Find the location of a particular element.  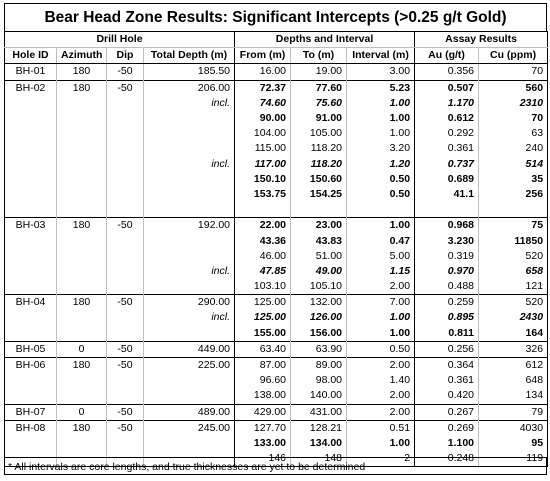

cu-cell: 2310 is located at coordinates (513, 103).